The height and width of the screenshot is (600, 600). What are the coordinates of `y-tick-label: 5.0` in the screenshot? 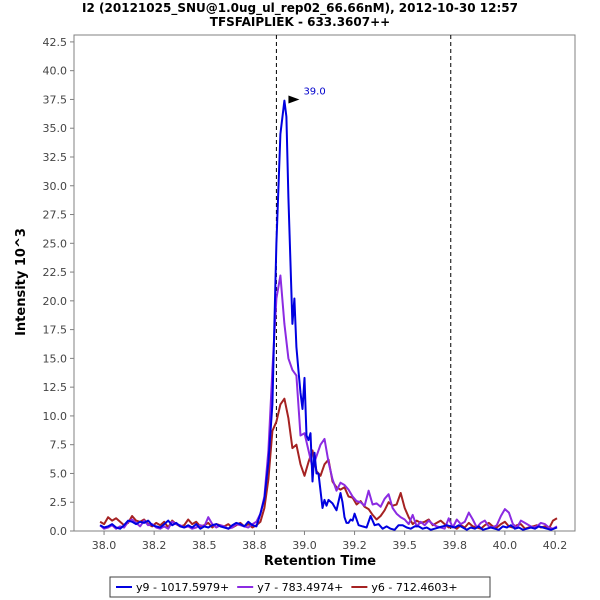 It's located at (59, 473).